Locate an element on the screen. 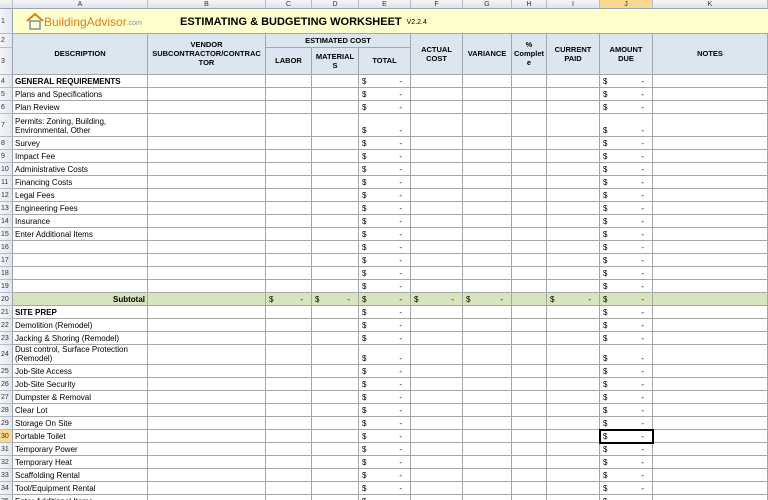 The height and width of the screenshot is (500, 768). row-header: 19 is located at coordinates (6, 286).